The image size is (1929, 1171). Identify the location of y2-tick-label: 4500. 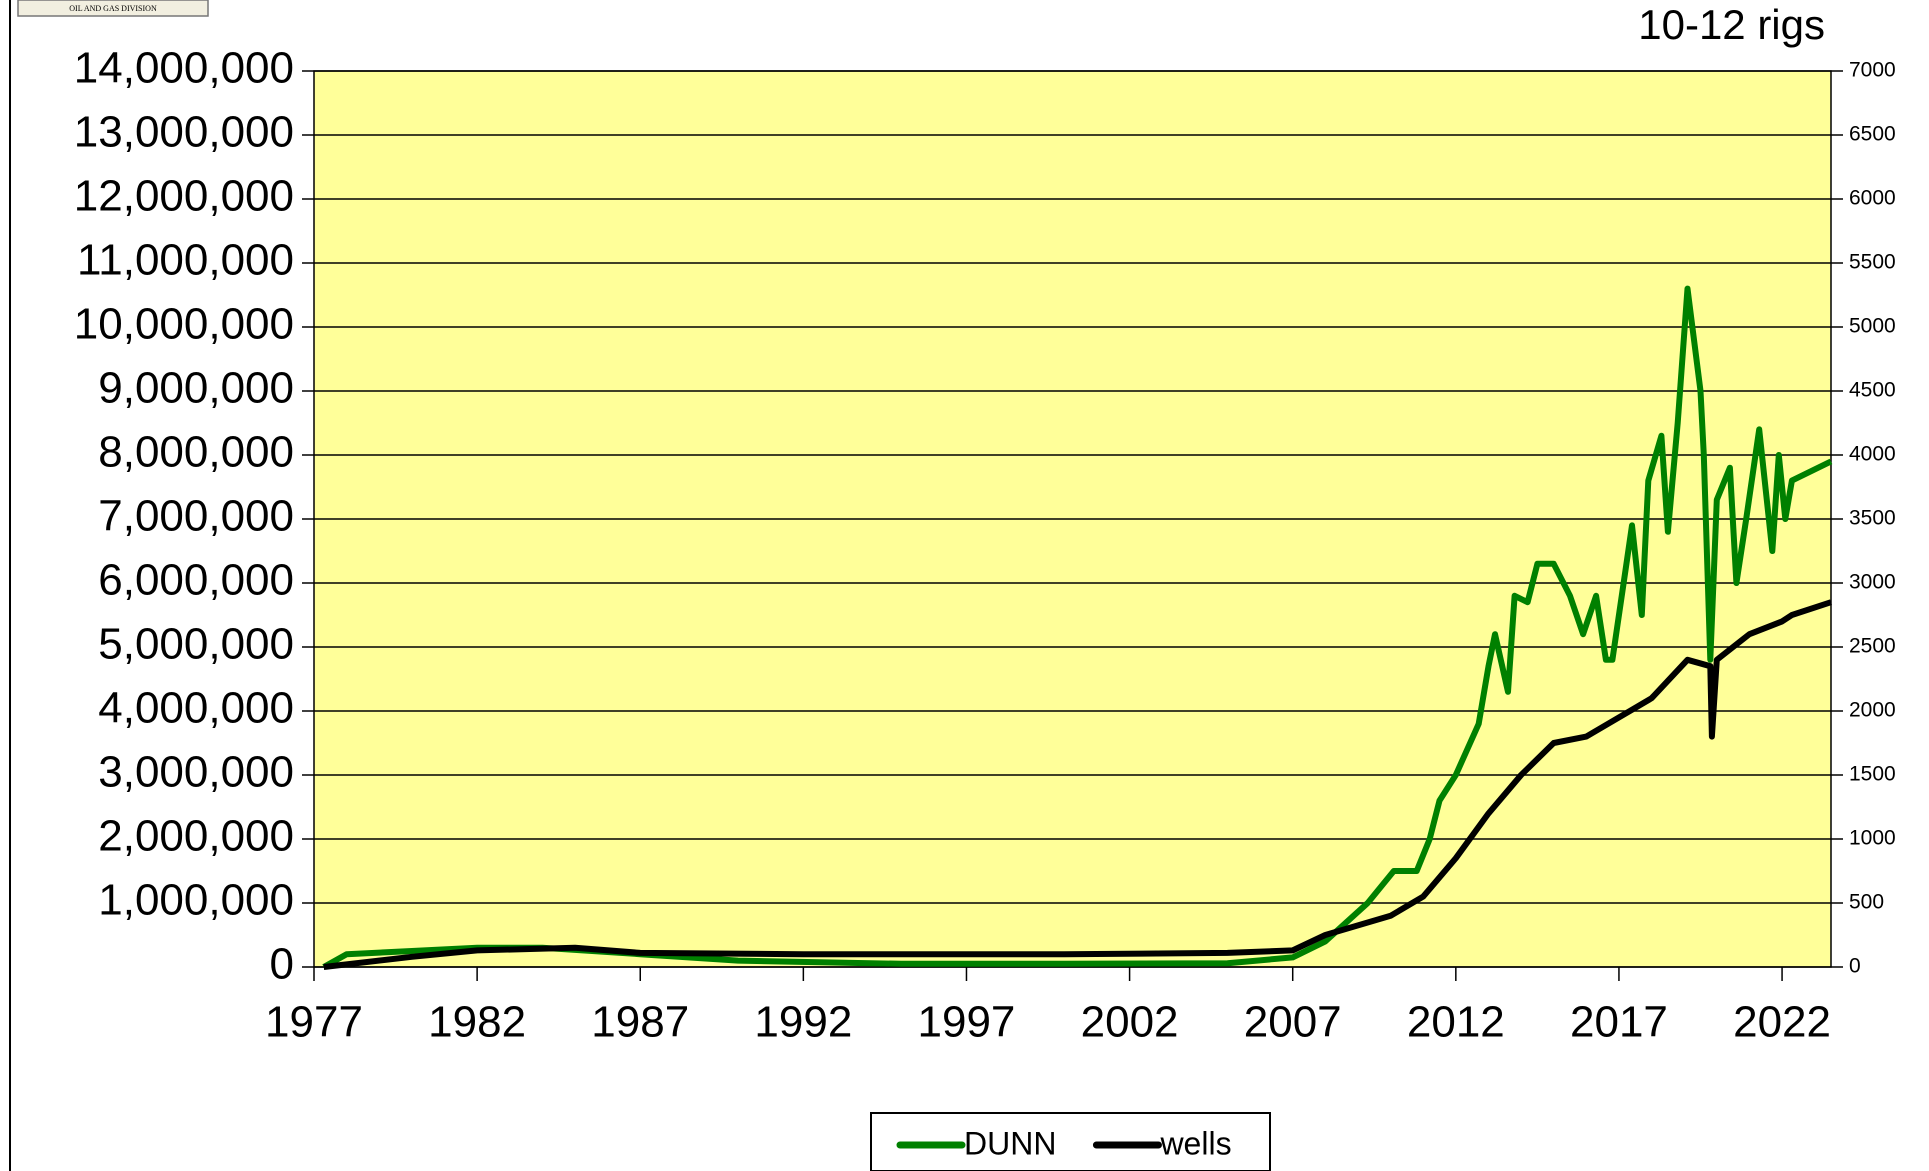
(1872, 390).